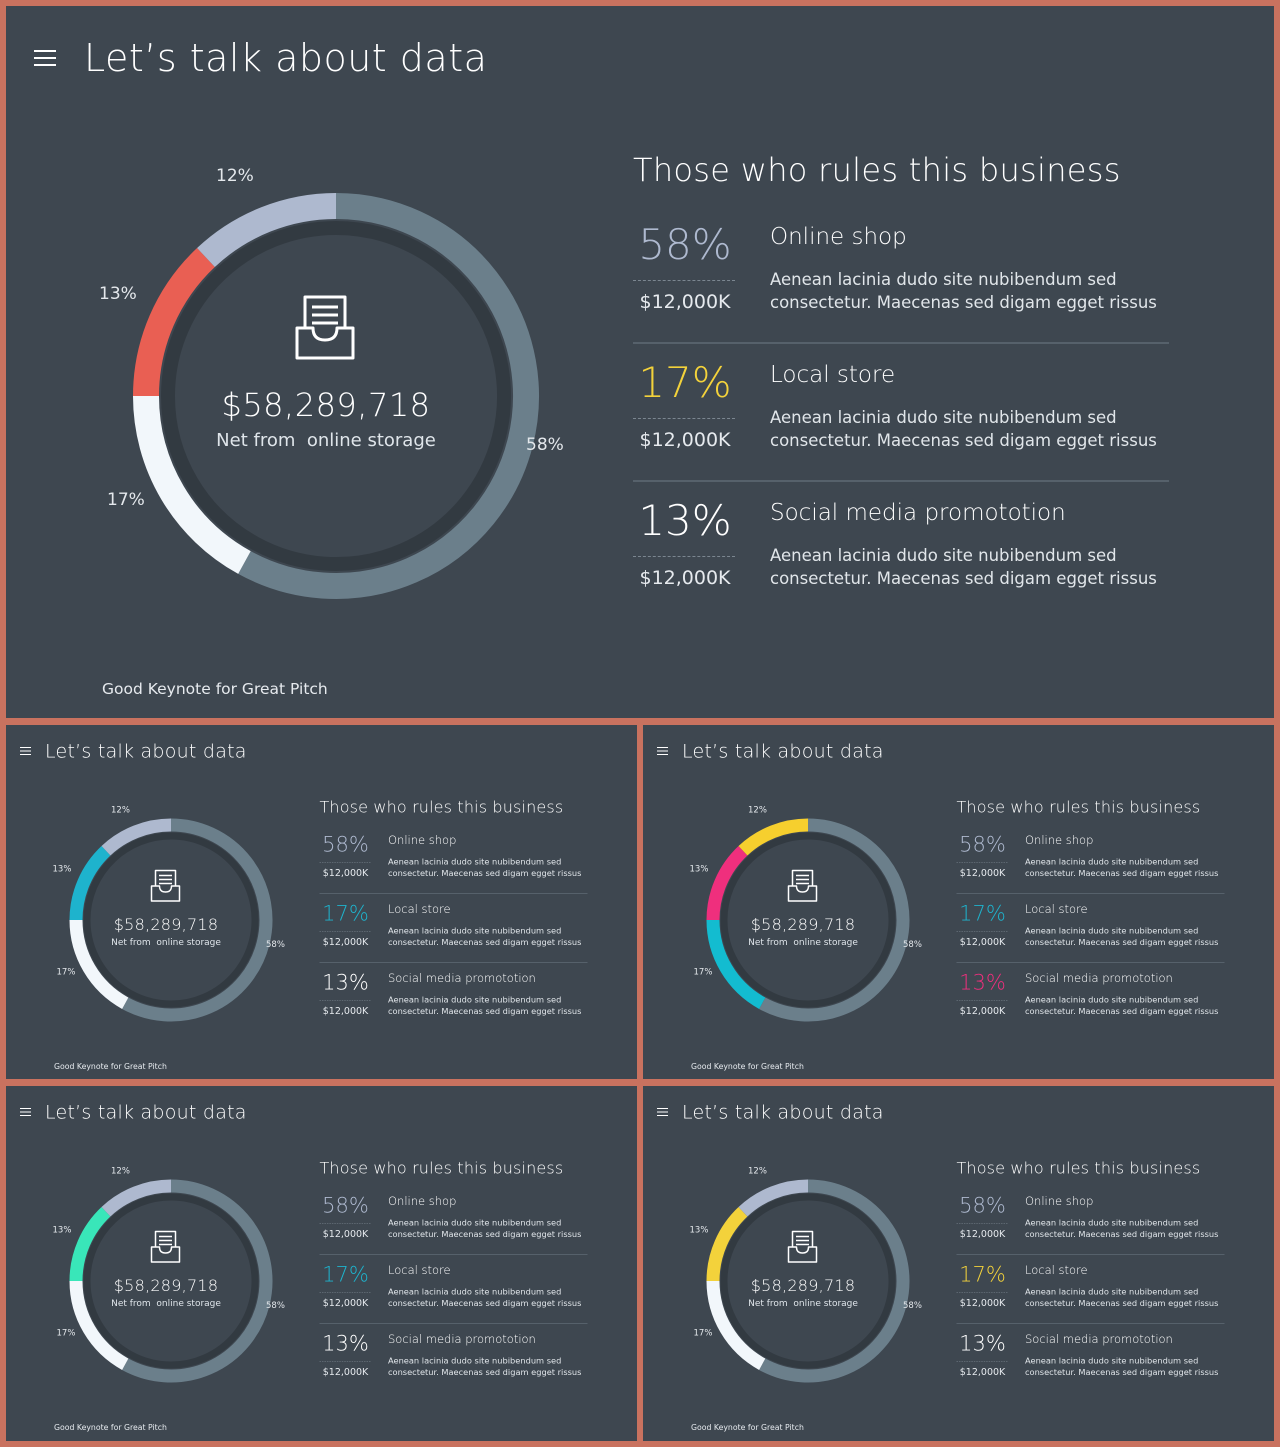  I want to click on donut-label-12: 12%, so click(757, 1171).